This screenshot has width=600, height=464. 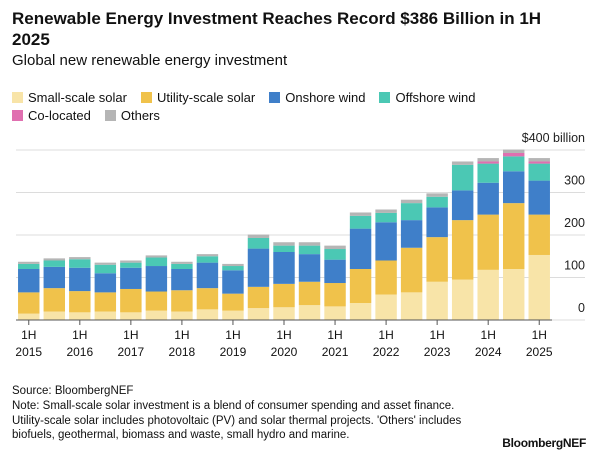 What do you see at coordinates (77, 97) in the screenshot?
I see `legend-label: Small-scale solar` at bounding box center [77, 97].